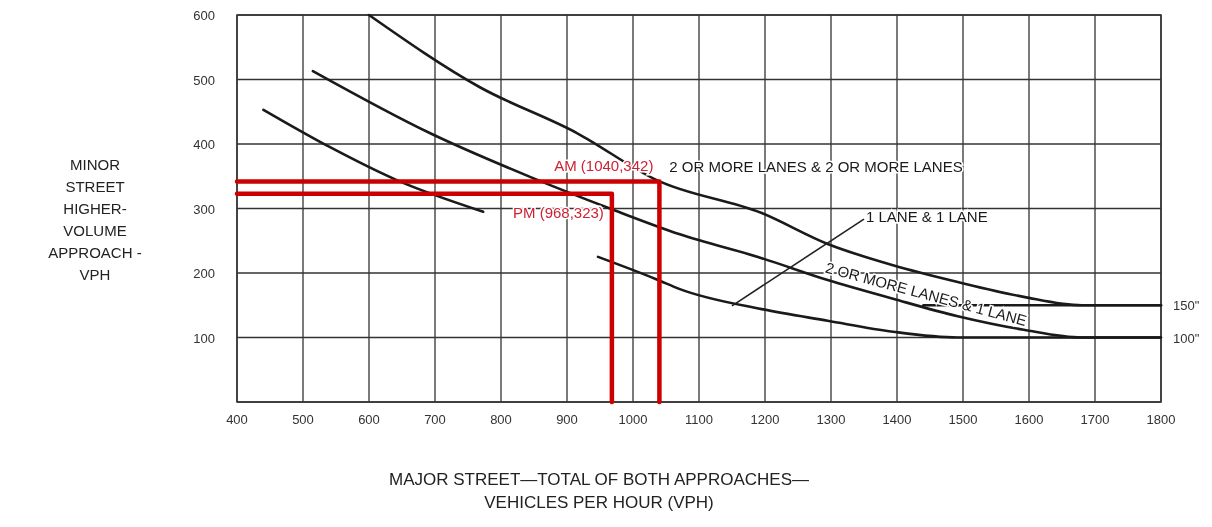 This screenshot has width=1212, height=527. What do you see at coordinates (831, 419) in the screenshot?
I see `x-tick-label: 1300` at bounding box center [831, 419].